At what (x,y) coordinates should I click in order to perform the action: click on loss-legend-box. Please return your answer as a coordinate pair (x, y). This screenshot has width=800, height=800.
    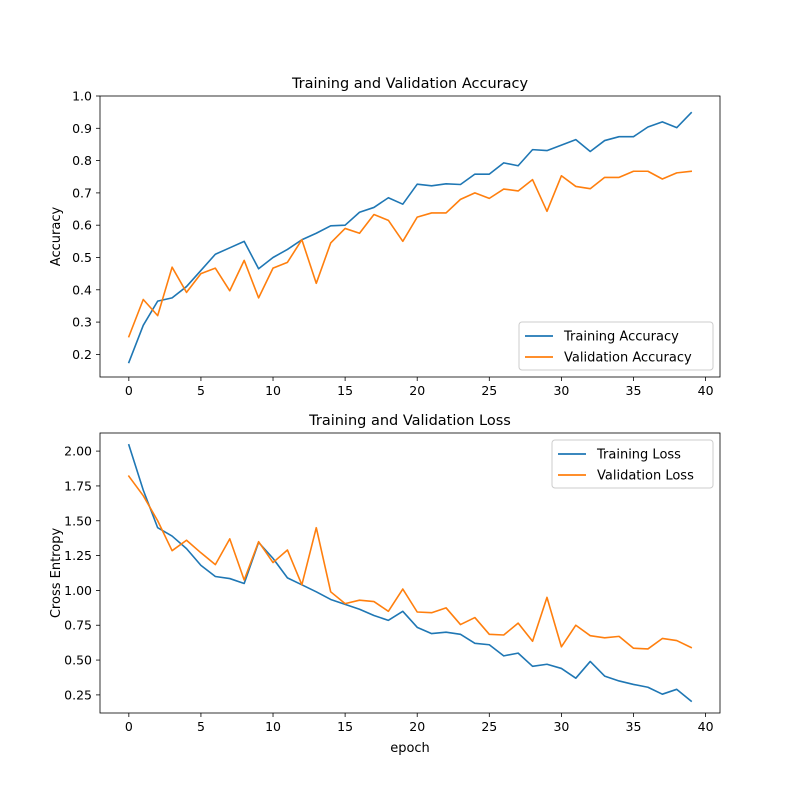
    Looking at the image, I should click on (632, 464).